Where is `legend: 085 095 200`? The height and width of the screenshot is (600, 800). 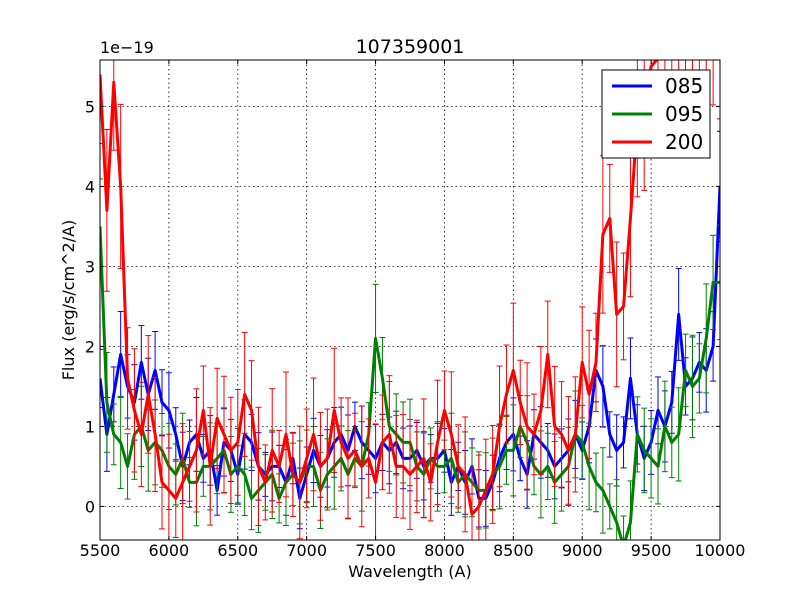
legend: 085 095 200 is located at coordinates (656, 114).